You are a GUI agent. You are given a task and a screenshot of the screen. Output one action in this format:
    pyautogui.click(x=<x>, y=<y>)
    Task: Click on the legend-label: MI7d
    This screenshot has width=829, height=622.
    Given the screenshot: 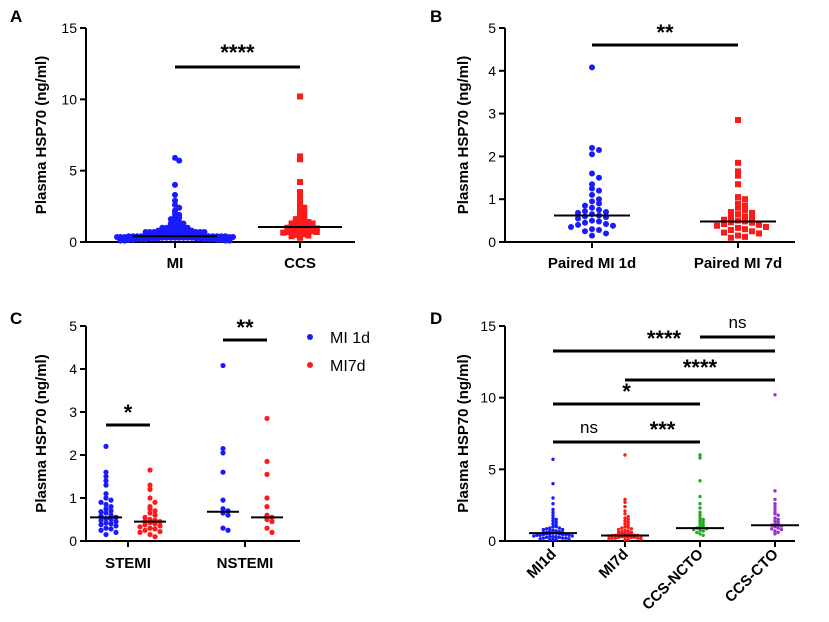 What is the action you would take?
    pyautogui.click(x=348, y=366)
    